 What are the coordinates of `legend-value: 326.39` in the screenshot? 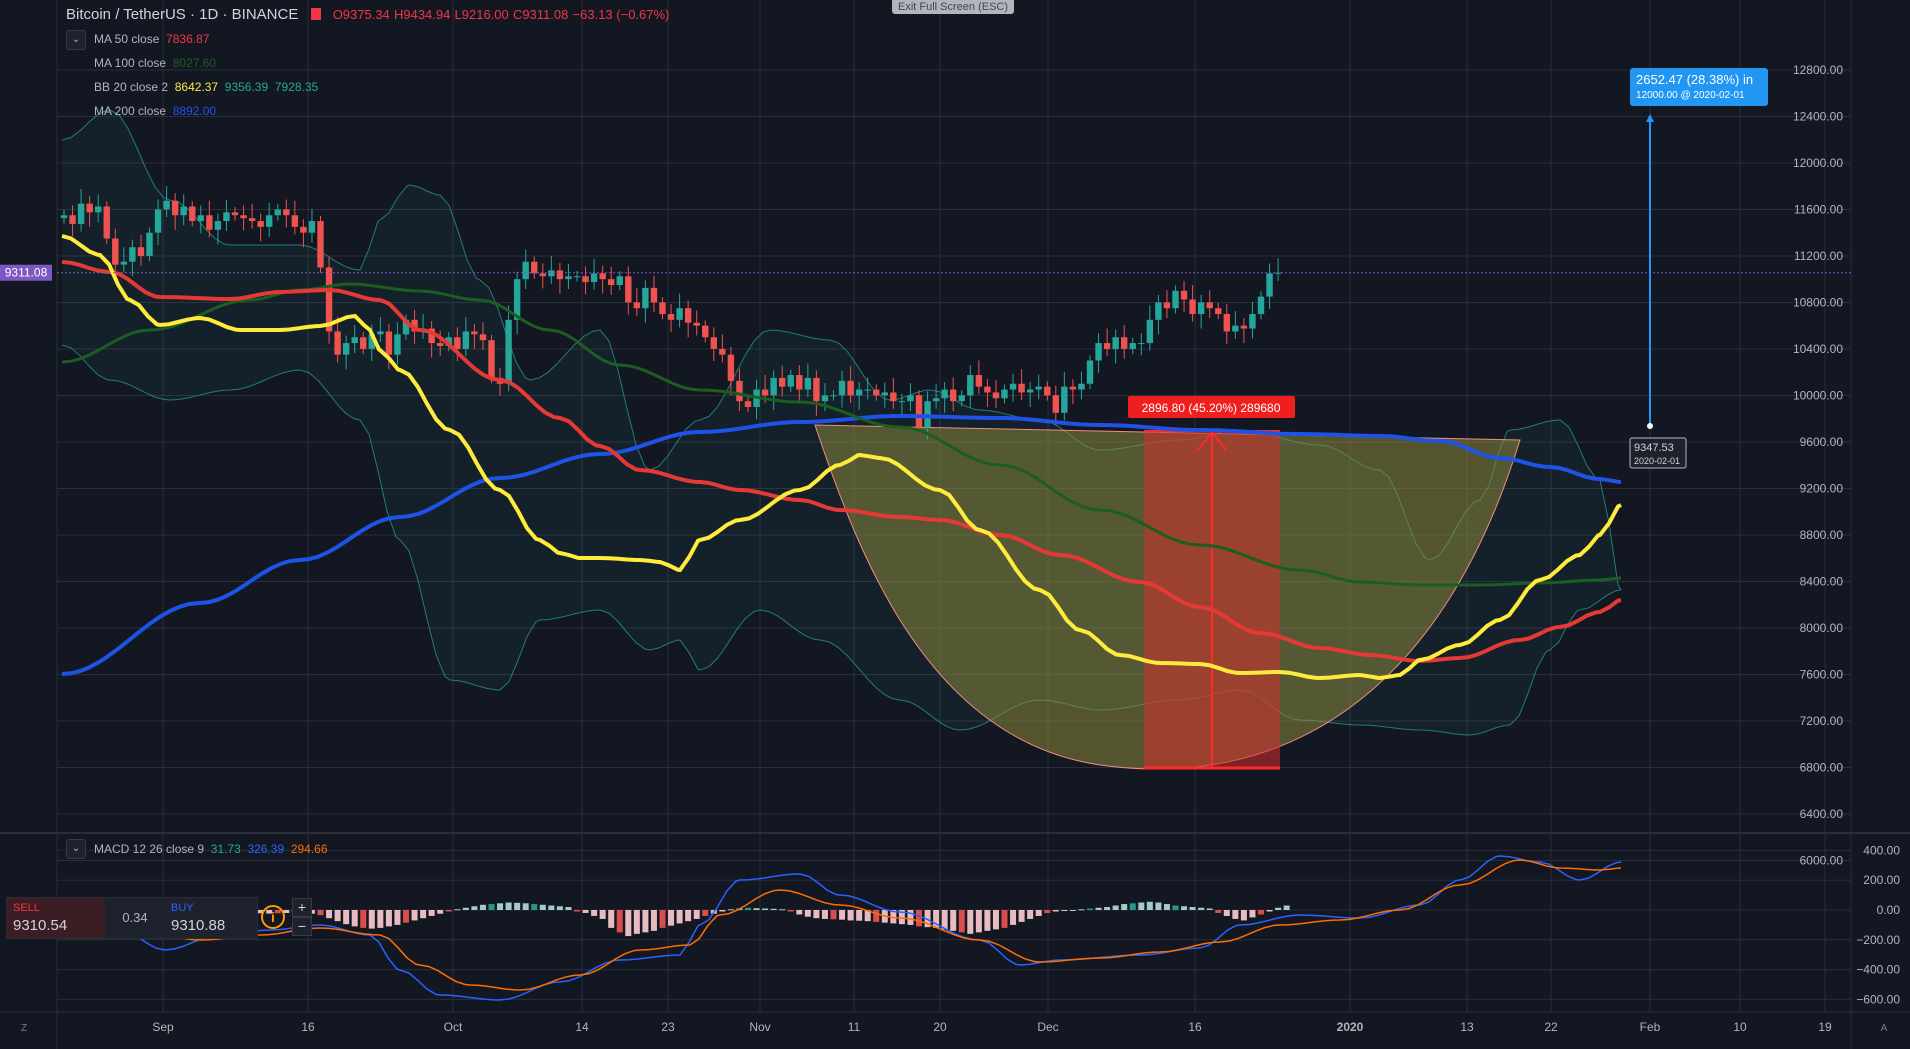 It's located at (266, 849).